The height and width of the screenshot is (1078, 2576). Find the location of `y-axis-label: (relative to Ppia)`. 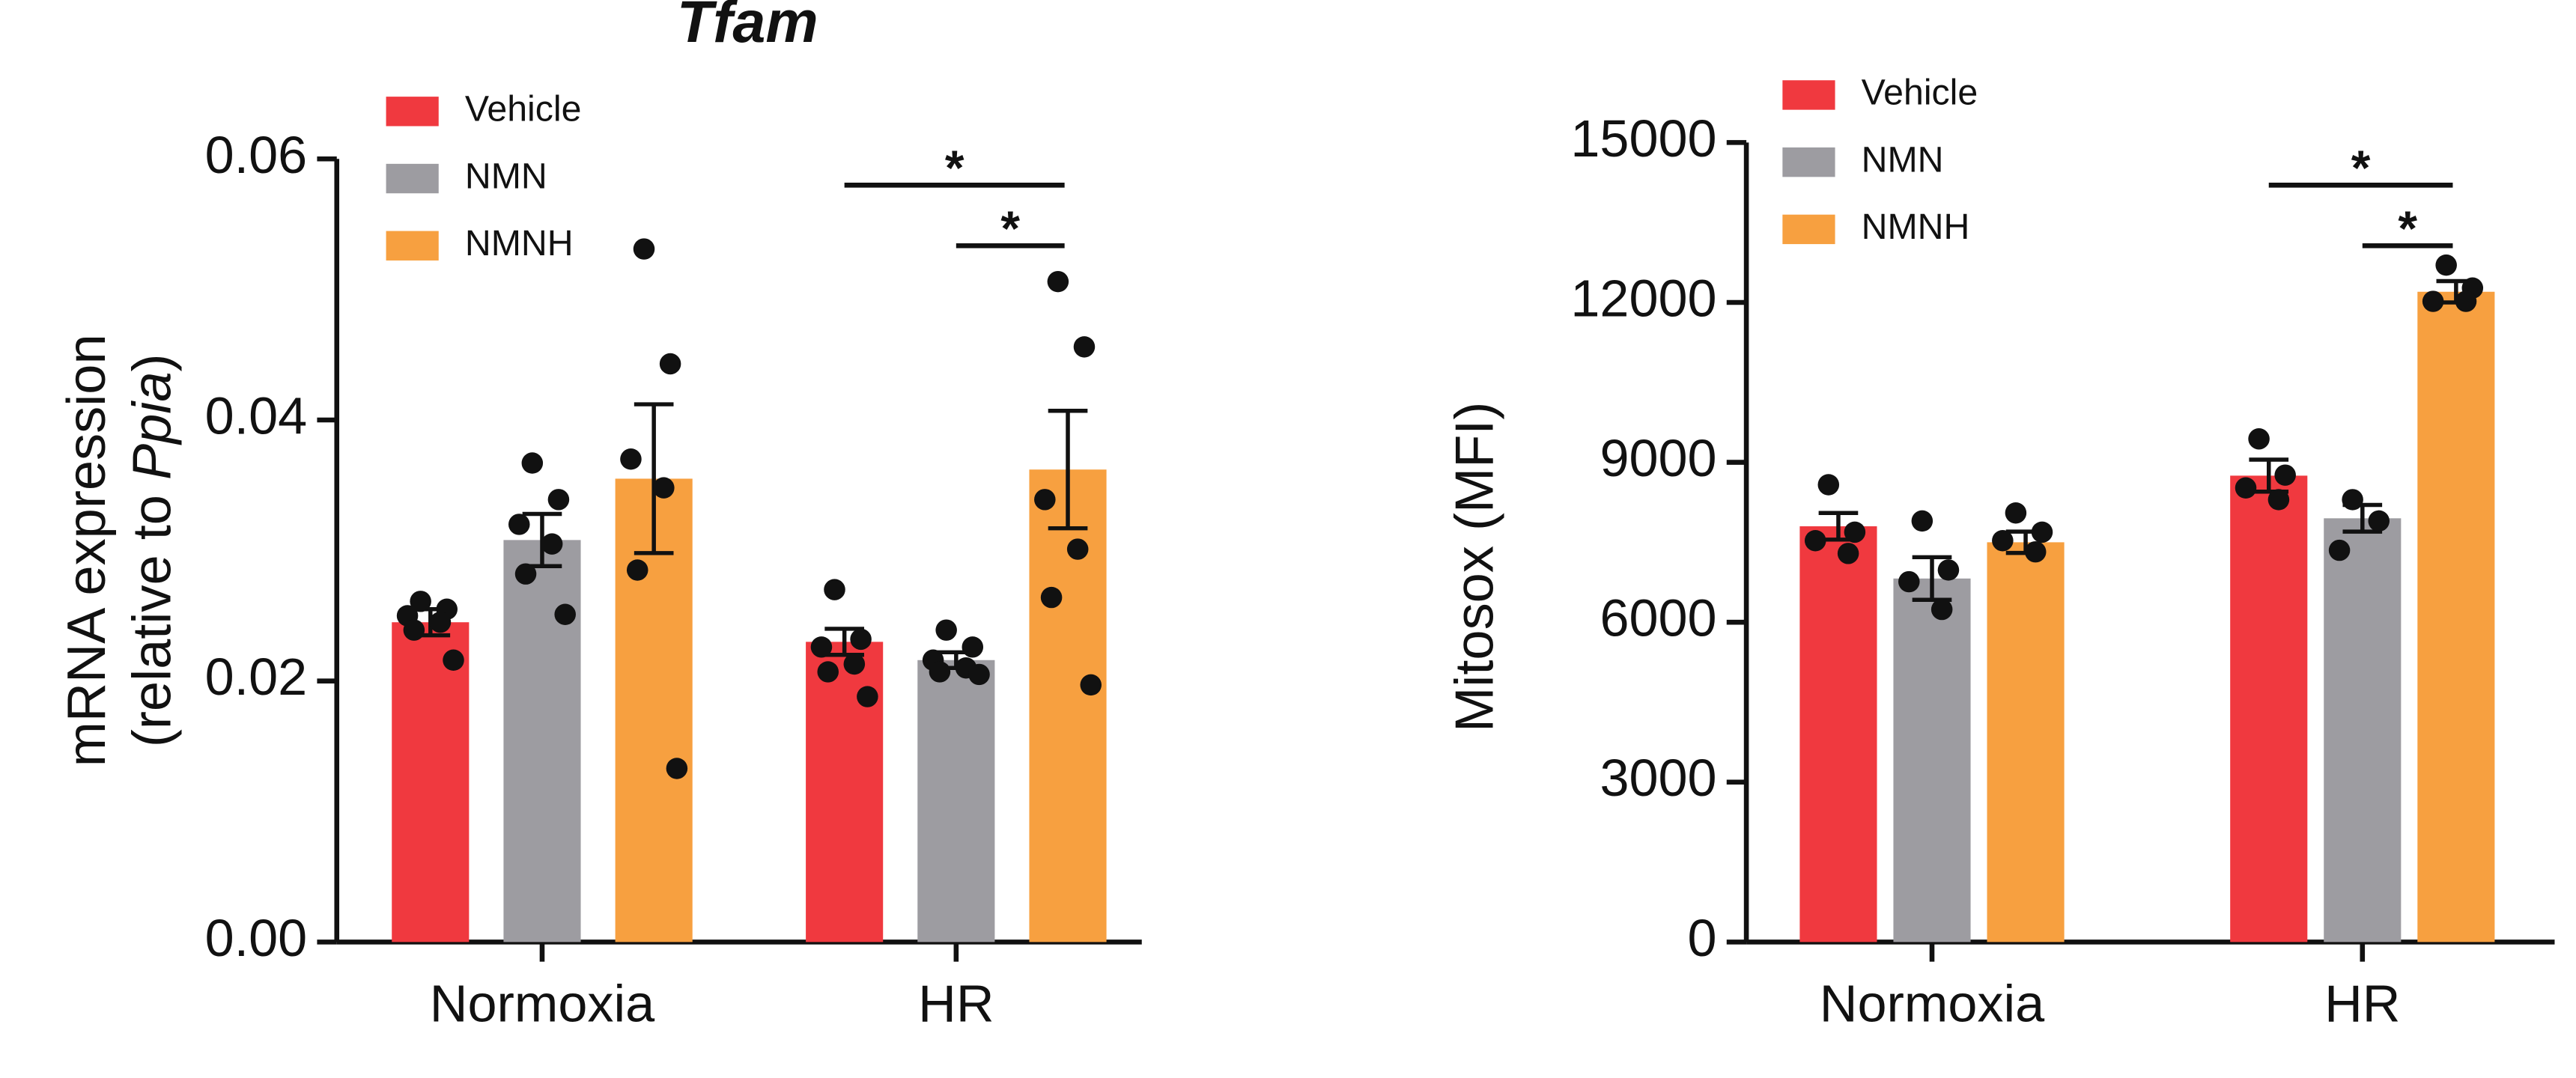

y-axis-label: (relative to Ppia) is located at coordinates (152, 550).